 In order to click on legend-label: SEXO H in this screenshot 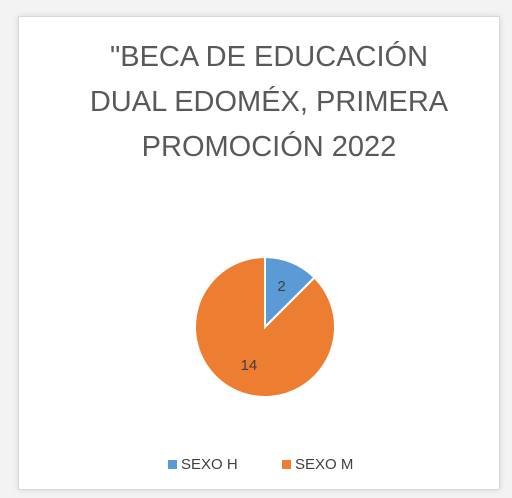, I will do `click(209, 464)`.